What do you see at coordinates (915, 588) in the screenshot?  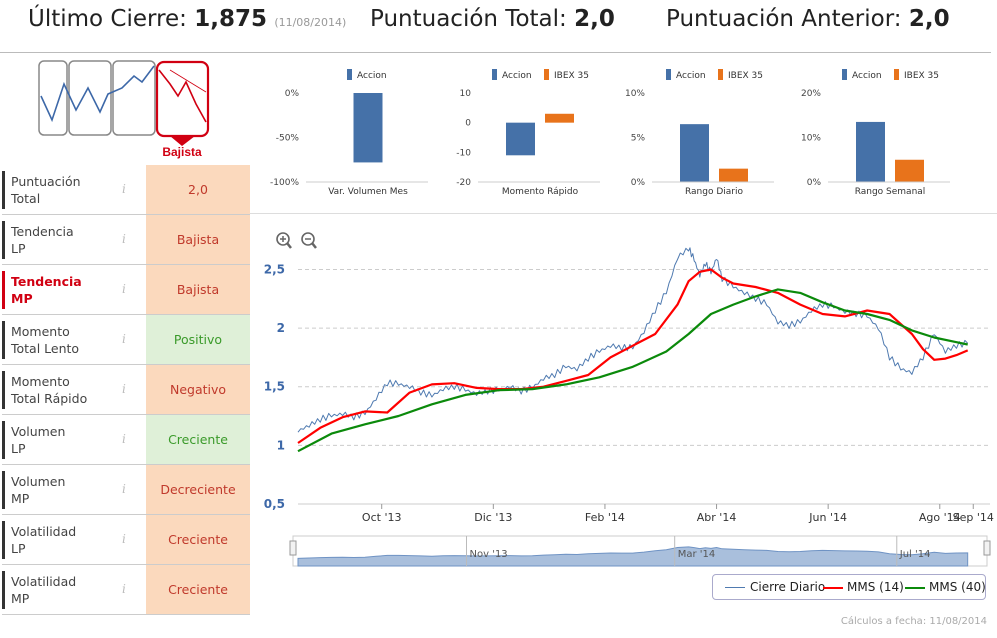 I see `legend-mms40-swatch` at bounding box center [915, 588].